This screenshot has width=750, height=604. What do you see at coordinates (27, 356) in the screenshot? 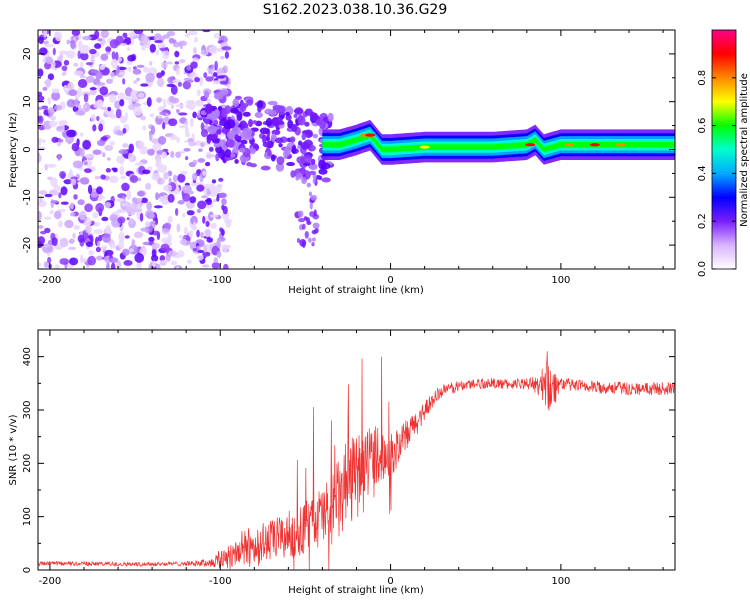
I see `snr-ytick-label: 400` at bounding box center [27, 356].